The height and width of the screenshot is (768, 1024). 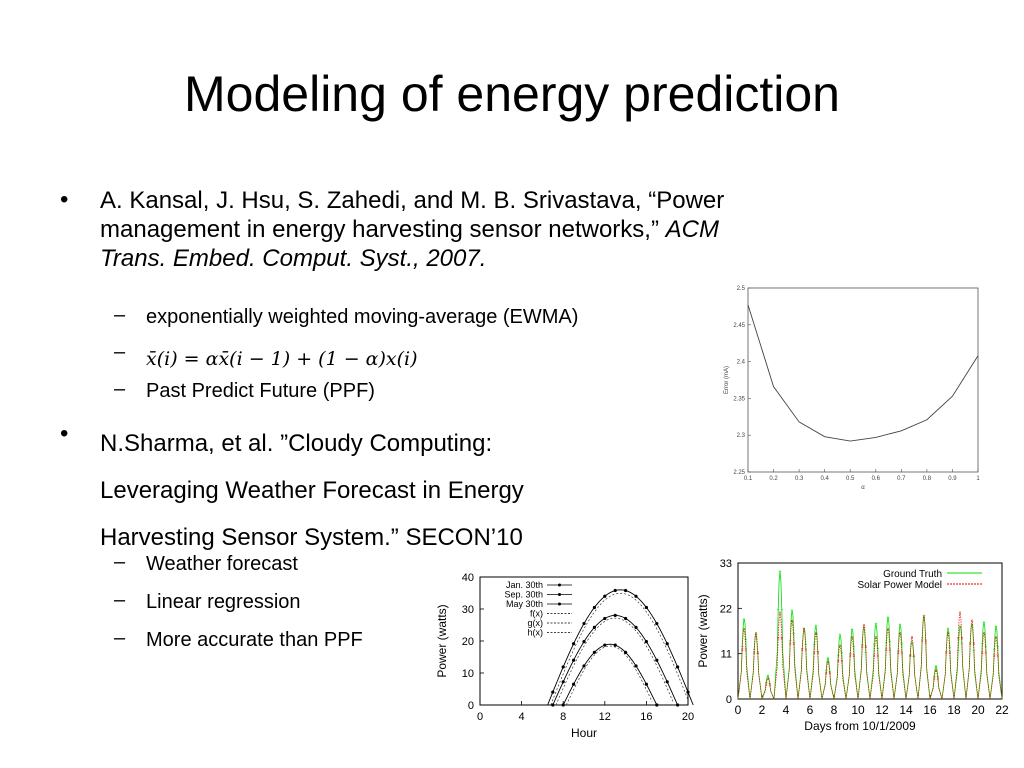 I want to click on x-tick-label: 0.5, so click(x=850, y=479).